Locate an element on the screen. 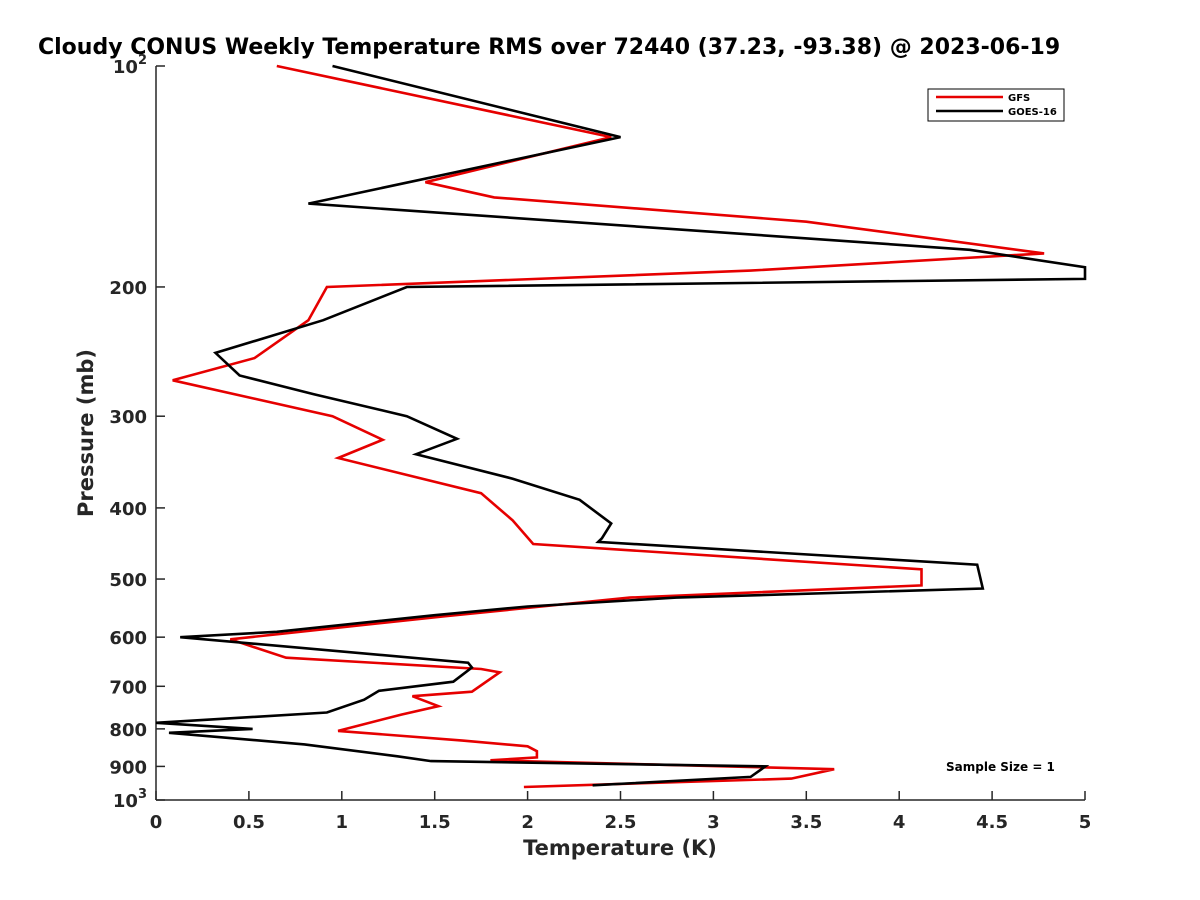  legend-box is located at coordinates (996, 105).